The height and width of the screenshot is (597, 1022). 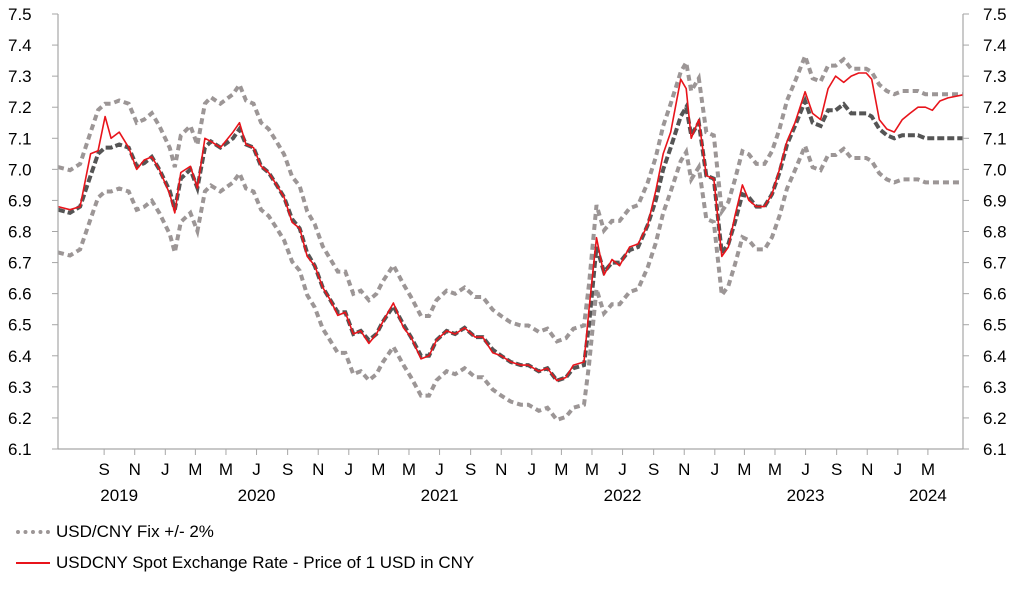 I want to click on legend-item-band: USD/CNY Fix +/- 2%, so click(x=115, y=532).